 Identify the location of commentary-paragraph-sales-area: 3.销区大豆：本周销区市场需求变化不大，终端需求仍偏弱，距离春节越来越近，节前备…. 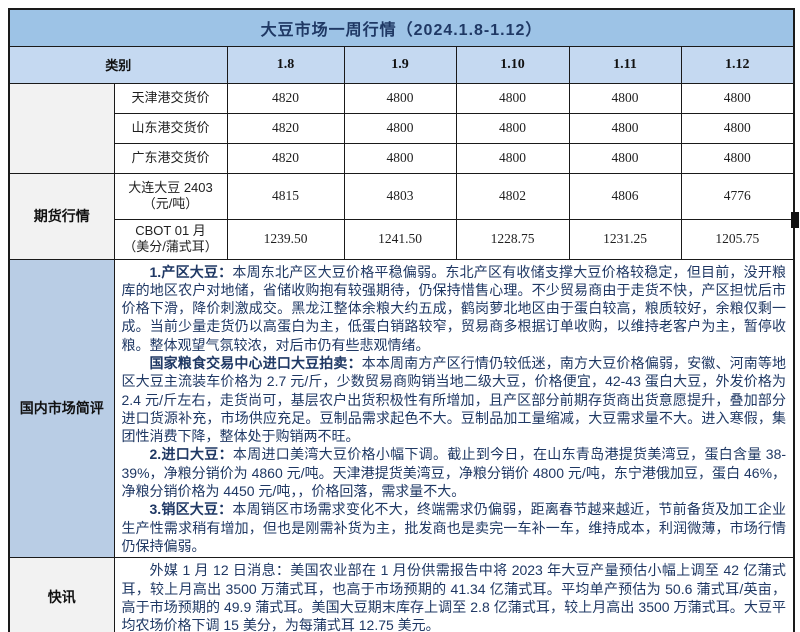
(454, 527).